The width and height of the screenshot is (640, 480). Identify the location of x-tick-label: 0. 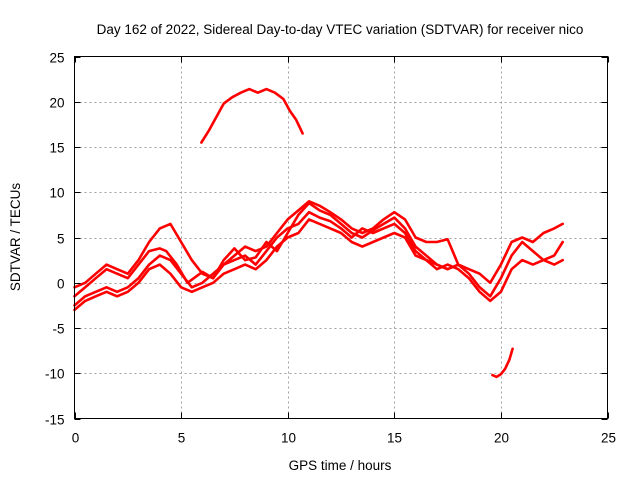
(76, 438).